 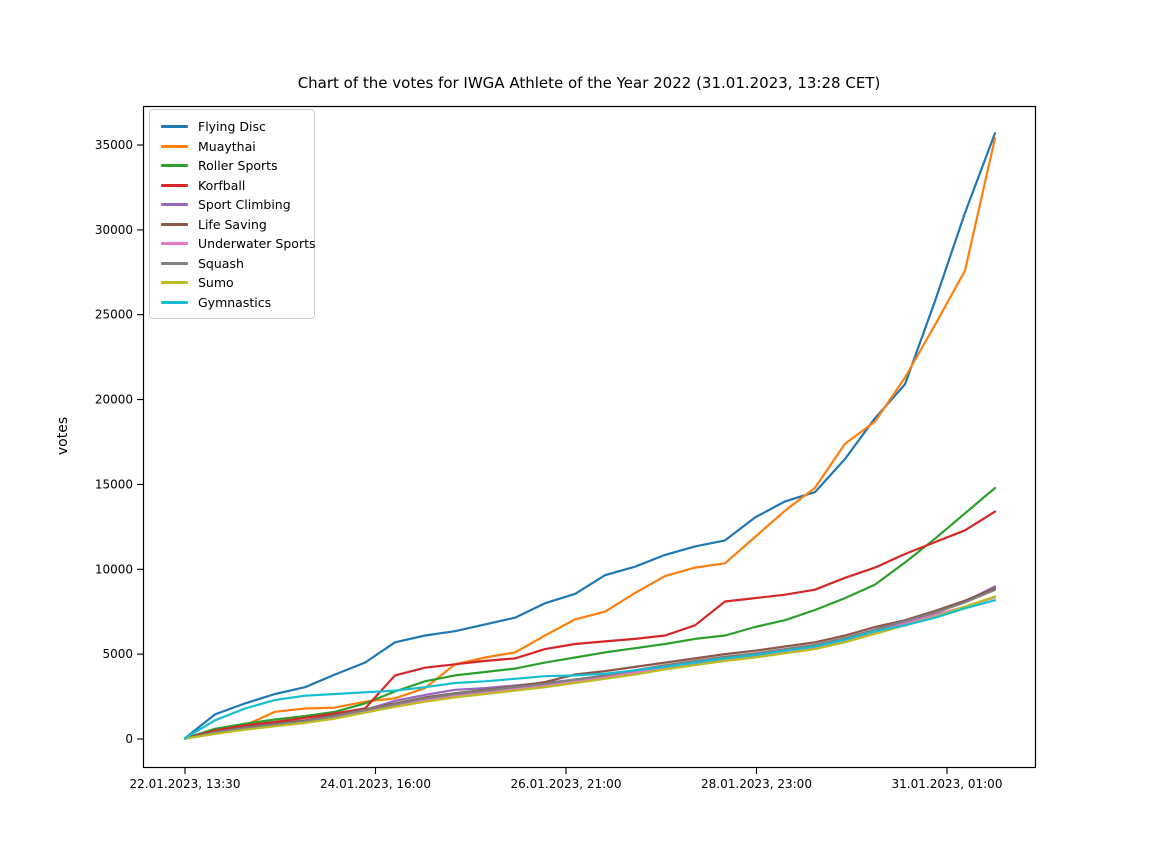 I want to click on y-tick-label: 0, so click(x=129, y=739).